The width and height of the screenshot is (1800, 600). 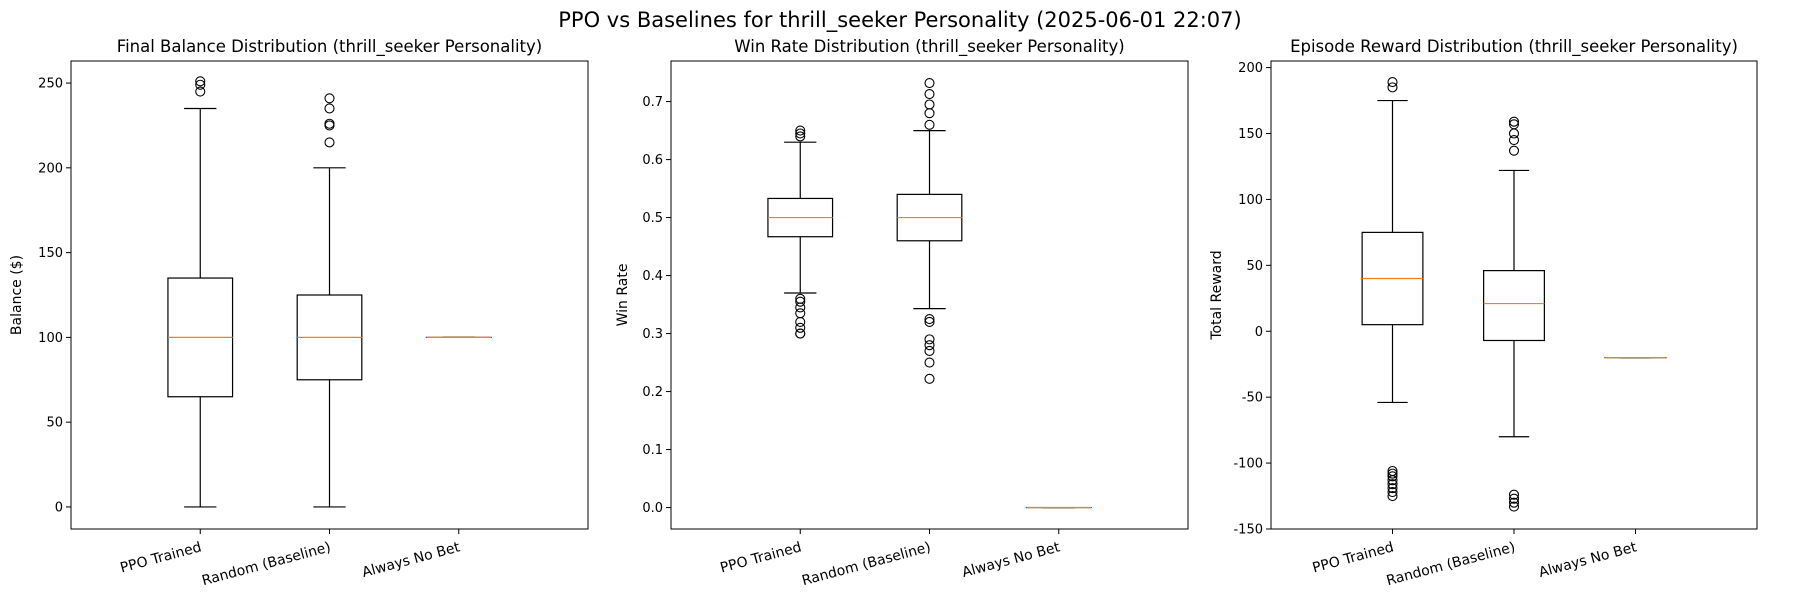 I want to click on y-tick-label: -100, so click(x=1248, y=464).